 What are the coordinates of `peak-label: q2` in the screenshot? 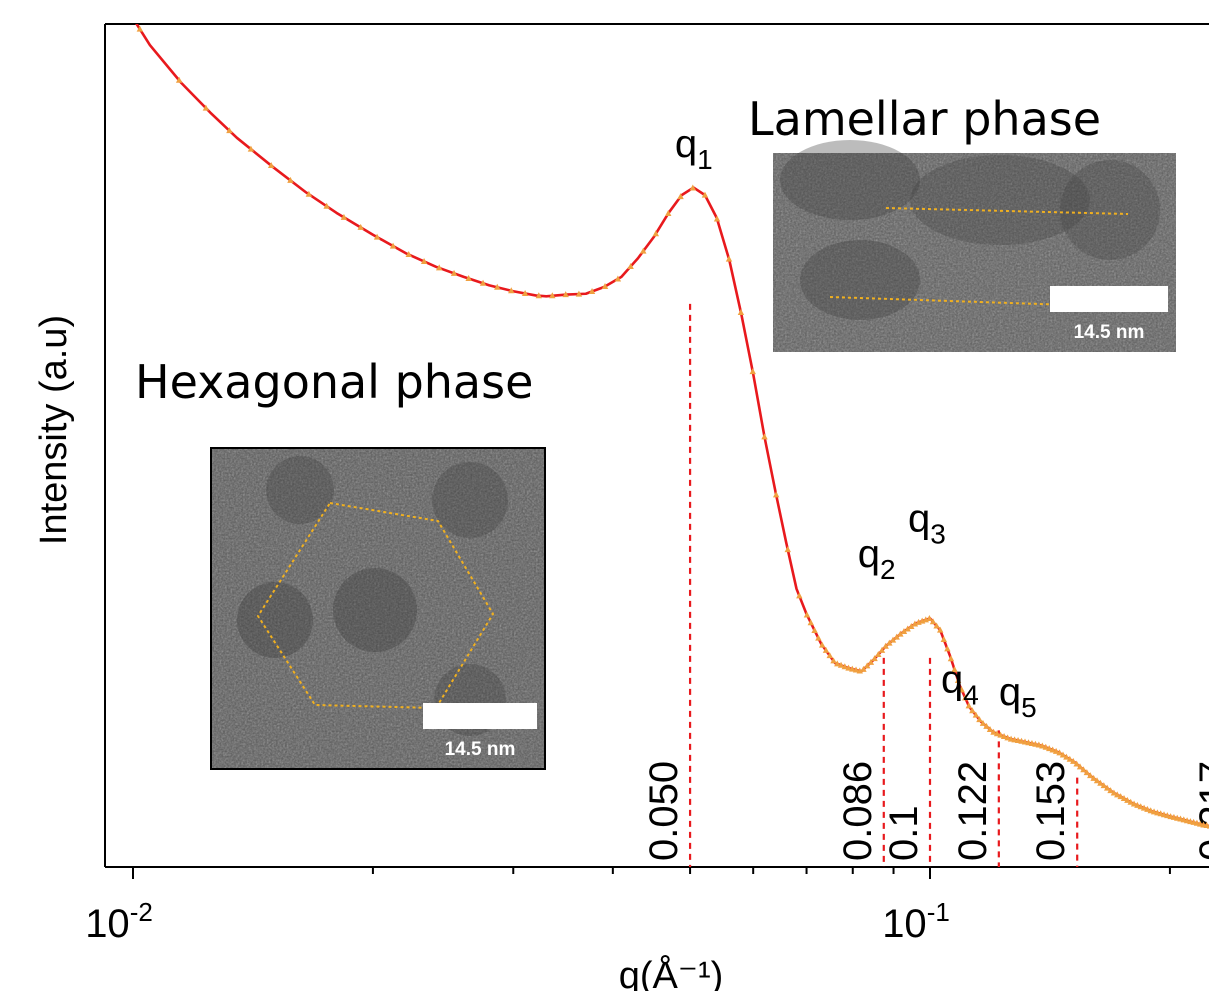 It's located at (877, 558).